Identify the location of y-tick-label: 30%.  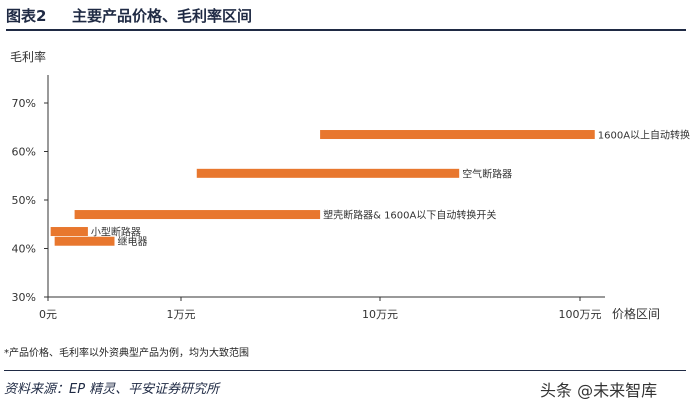
(24, 297).